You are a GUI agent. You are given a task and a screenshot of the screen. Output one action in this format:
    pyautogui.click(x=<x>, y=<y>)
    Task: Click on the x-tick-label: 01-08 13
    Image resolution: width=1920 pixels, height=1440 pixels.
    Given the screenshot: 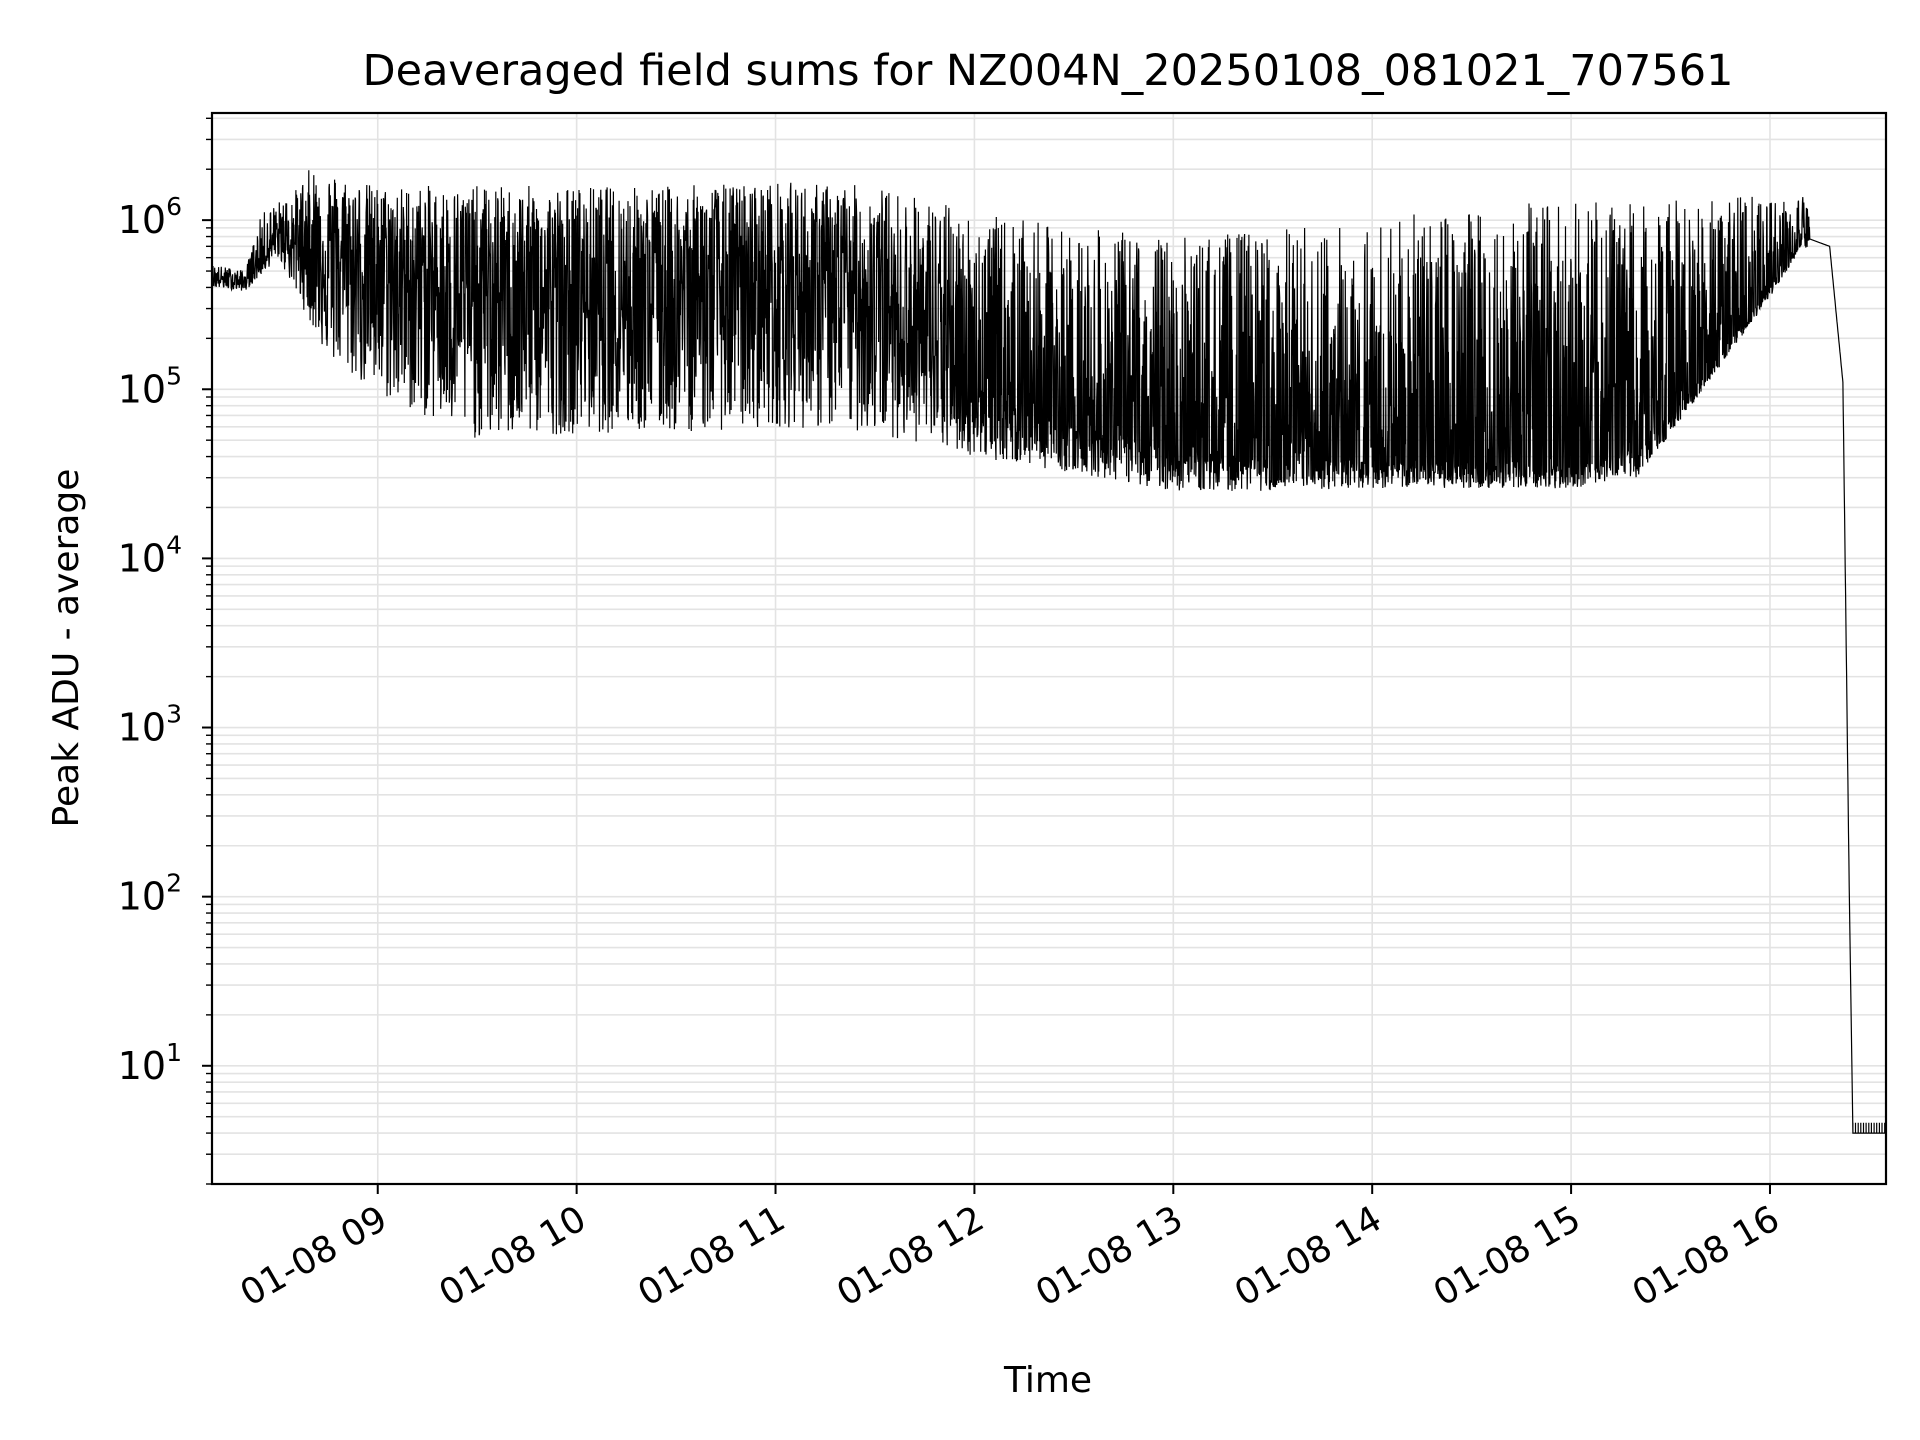 What is the action you would take?
    pyautogui.click(x=1109, y=1256)
    